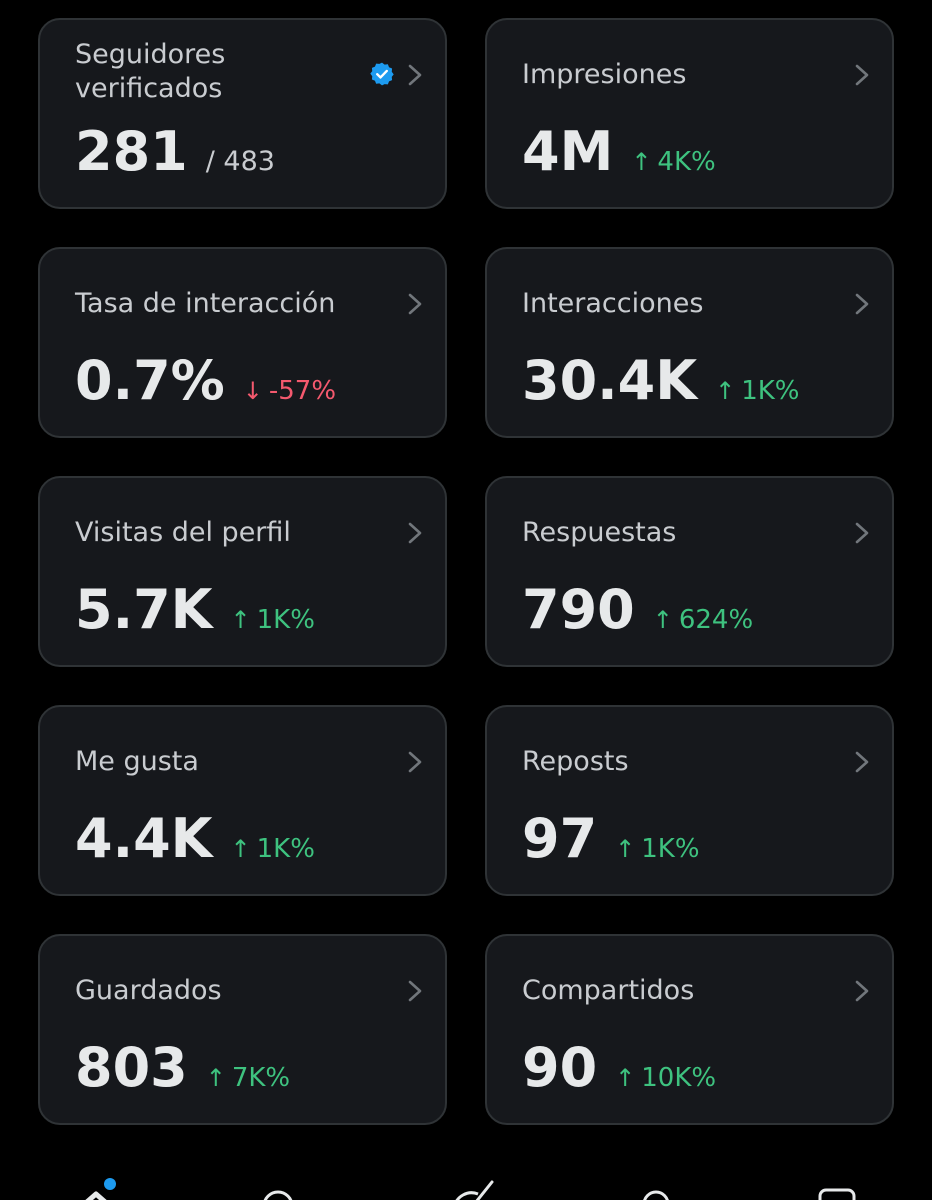 This screenshot has height=1200, width=932. What do you see at coordinates (716, 620) in the screenshot?
I see `change-value: 624%` at bounding box center [716, 620].